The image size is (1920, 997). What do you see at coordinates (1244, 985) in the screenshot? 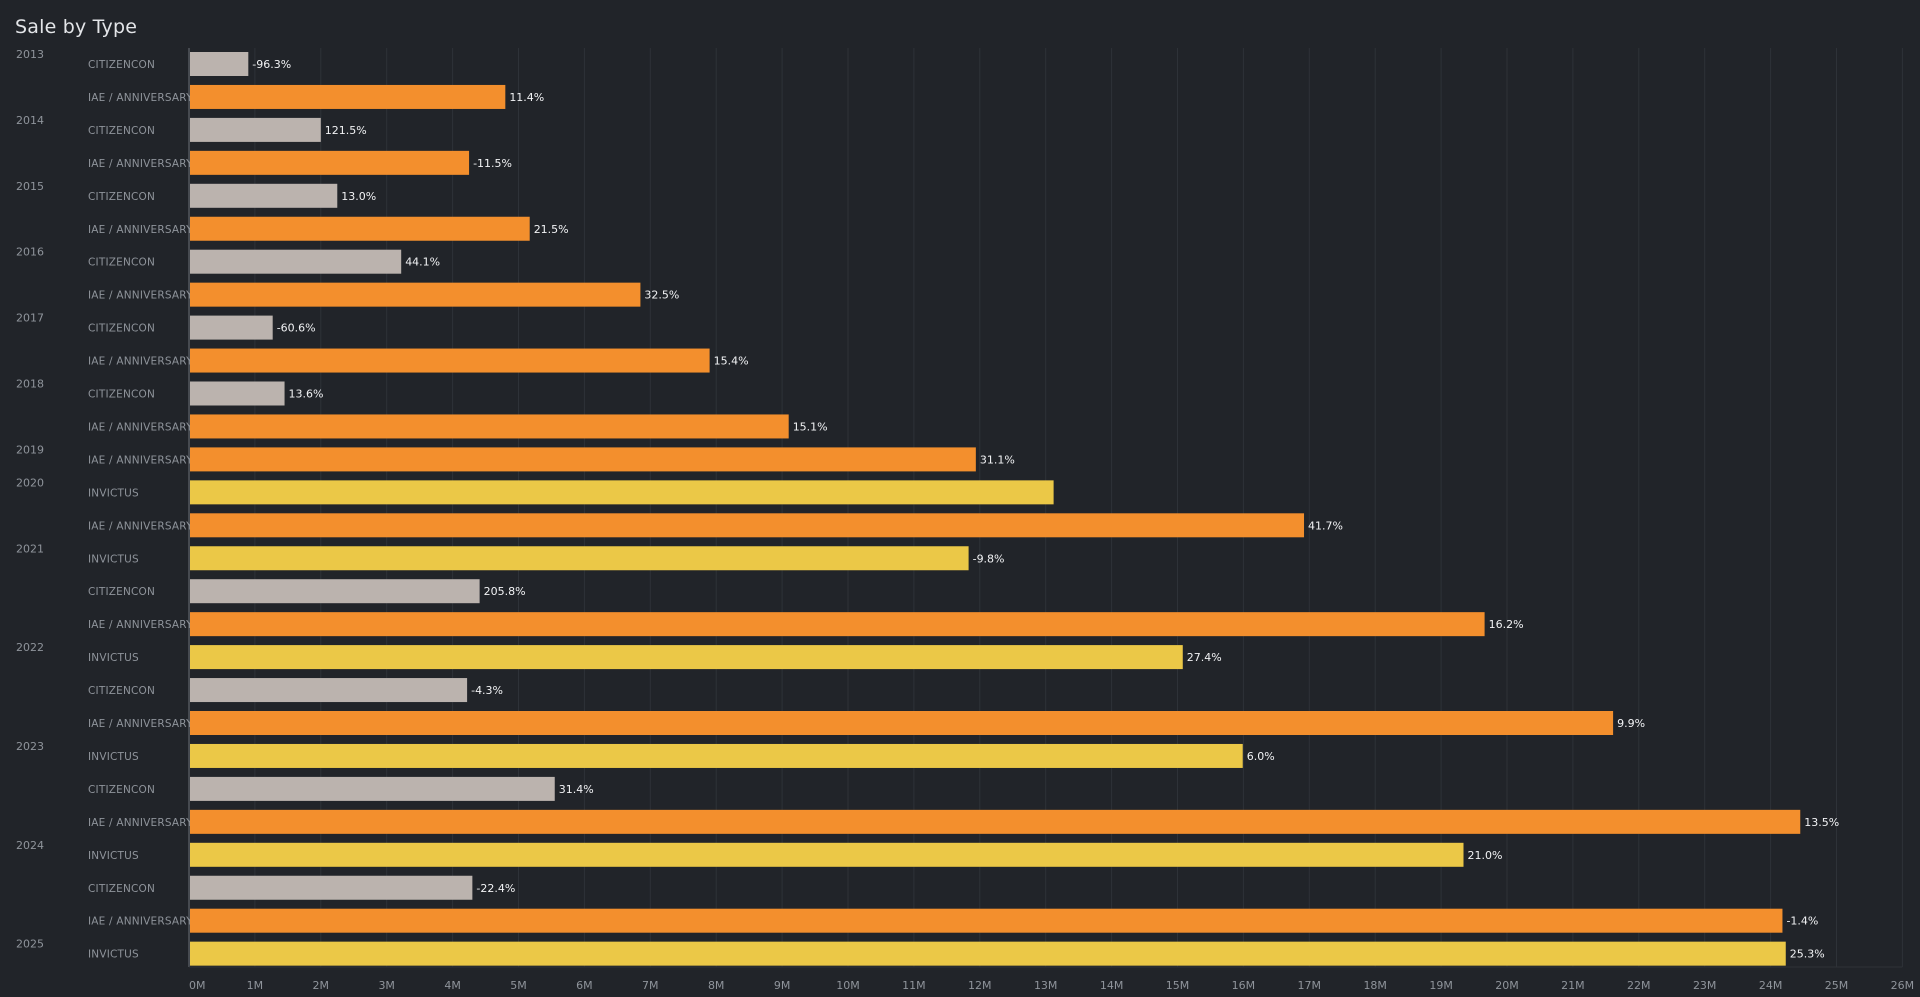
I see `x-tick-label: 16M` at bounding box center [1244, 985].